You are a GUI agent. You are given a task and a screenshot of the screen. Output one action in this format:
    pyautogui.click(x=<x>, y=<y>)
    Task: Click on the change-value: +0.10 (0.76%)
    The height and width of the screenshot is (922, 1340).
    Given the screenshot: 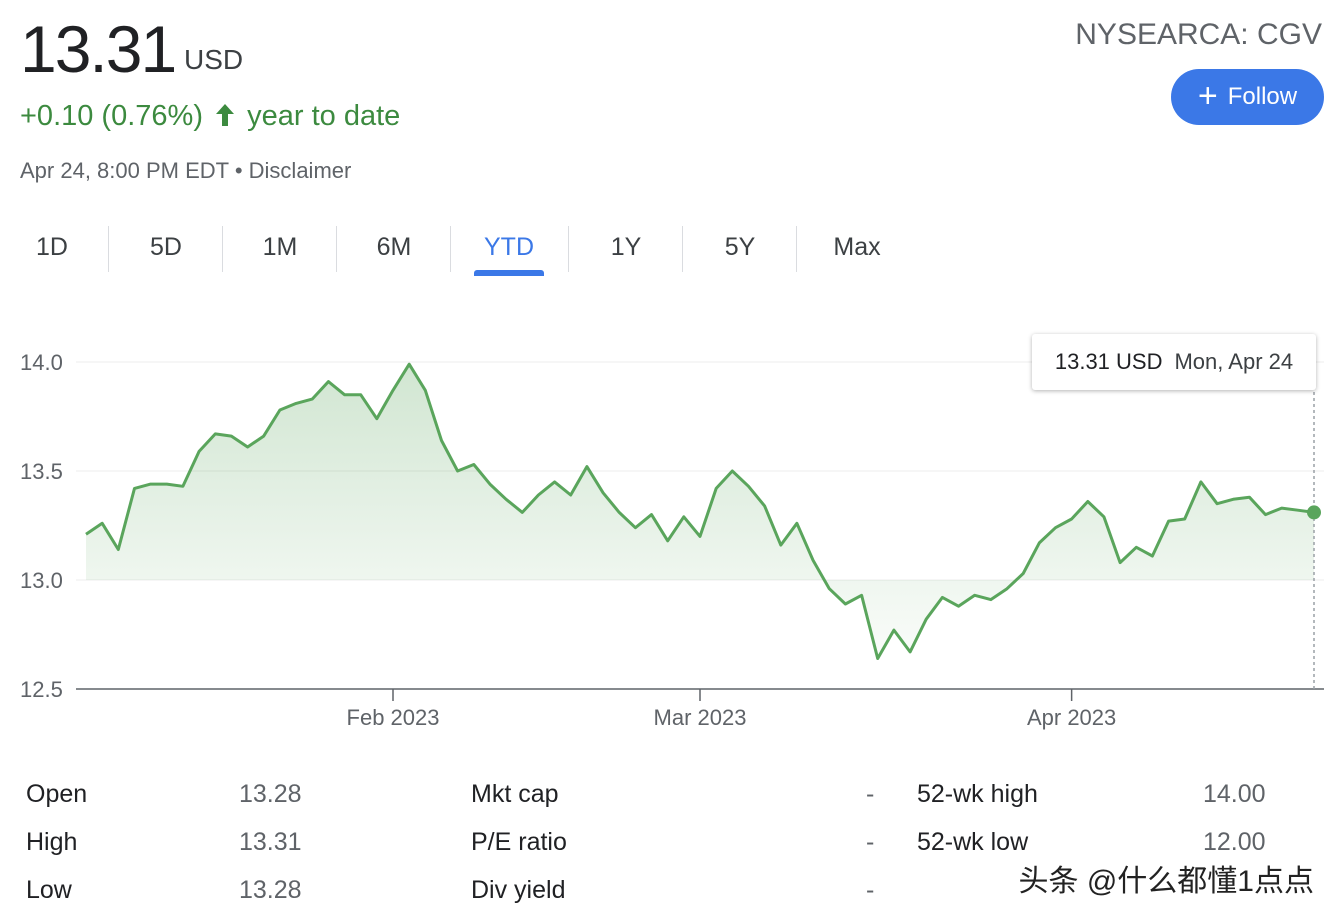 What is the action you would take?
    pyautogui.click(x=111, y=116)
    